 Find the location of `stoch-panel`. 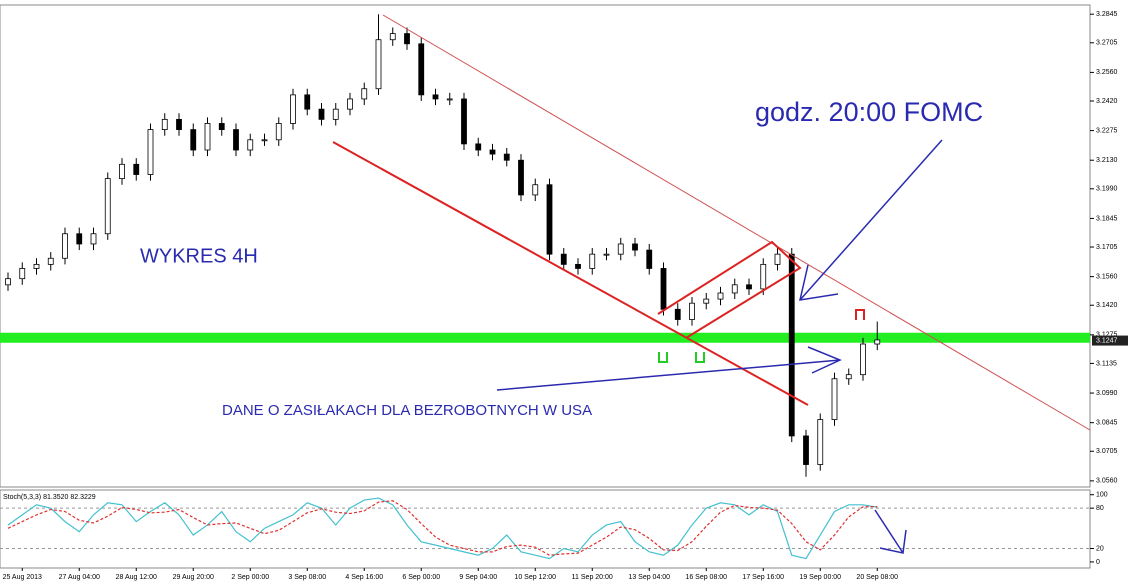

stoch-panel is located at coordinates (545, 529).